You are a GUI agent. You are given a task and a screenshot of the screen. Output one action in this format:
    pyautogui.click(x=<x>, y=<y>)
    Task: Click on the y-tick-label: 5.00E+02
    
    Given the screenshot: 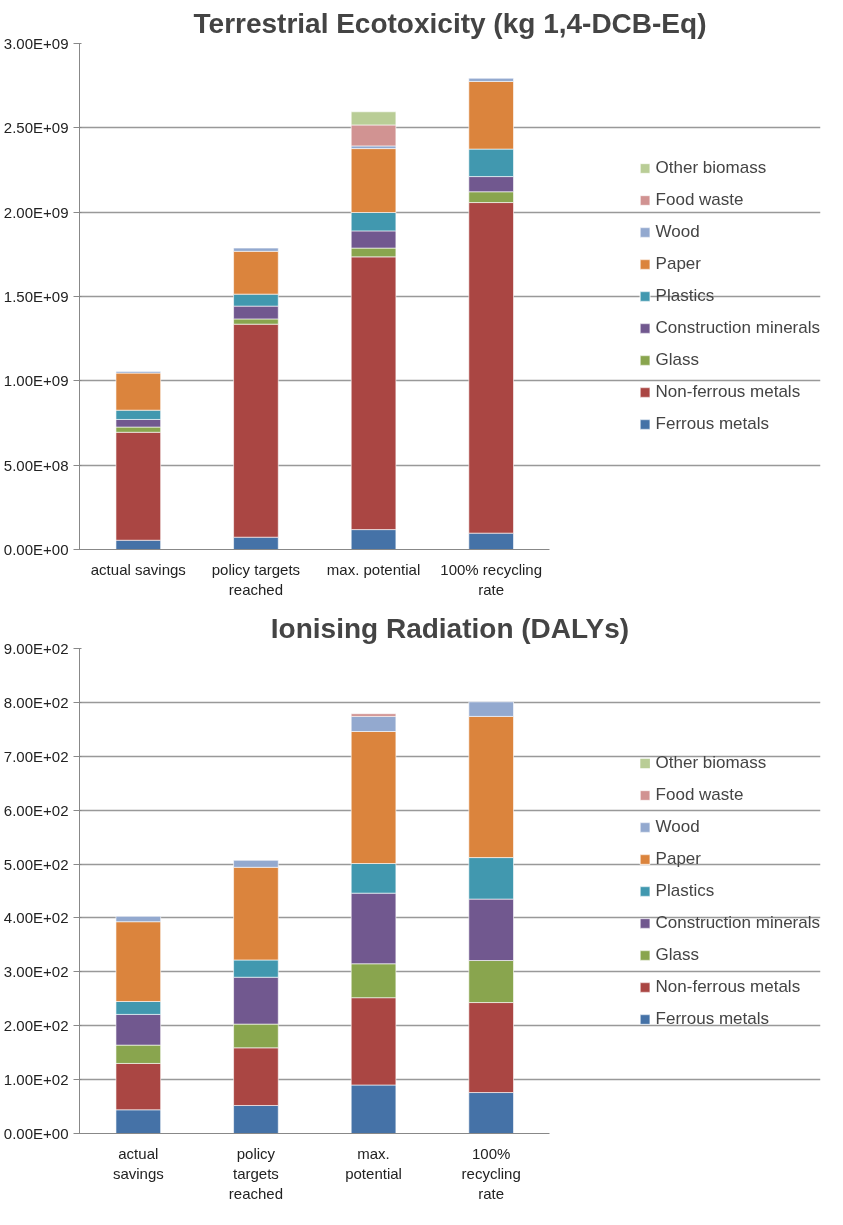 What is the action you would take?
    pyautogui.click(x=36, y=864)
    